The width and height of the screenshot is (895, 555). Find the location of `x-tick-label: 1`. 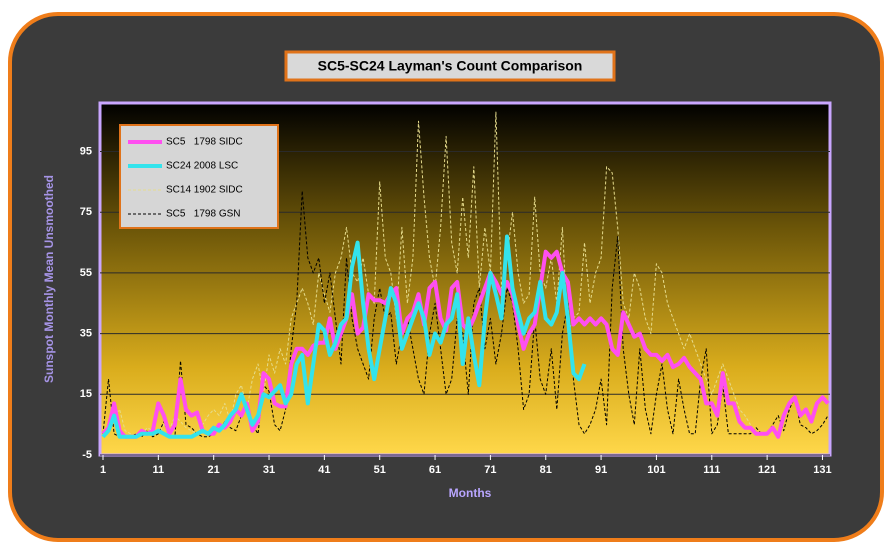

x-tick-label: 1 is located at coordinates (103, 470).